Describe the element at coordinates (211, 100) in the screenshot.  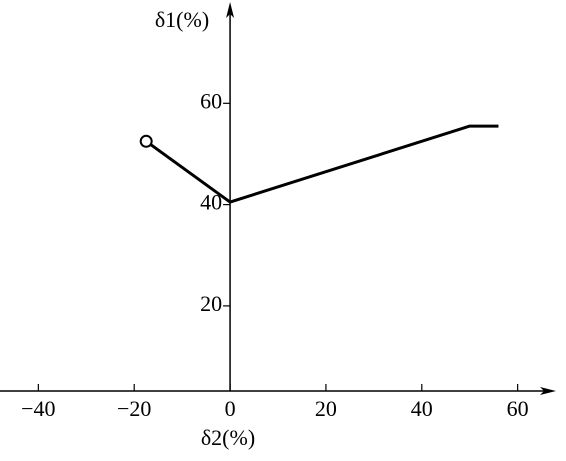
I see `y-tick-label: 60` at that location.